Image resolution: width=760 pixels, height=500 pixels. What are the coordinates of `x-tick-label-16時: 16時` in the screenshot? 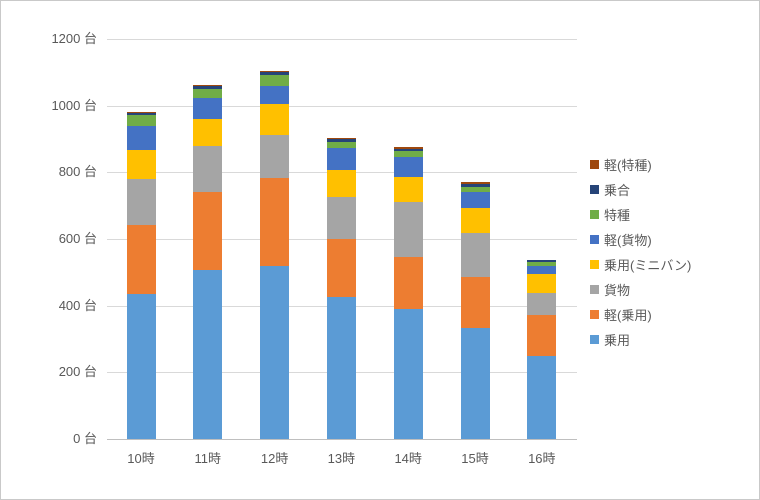 It's located at (542, 458).